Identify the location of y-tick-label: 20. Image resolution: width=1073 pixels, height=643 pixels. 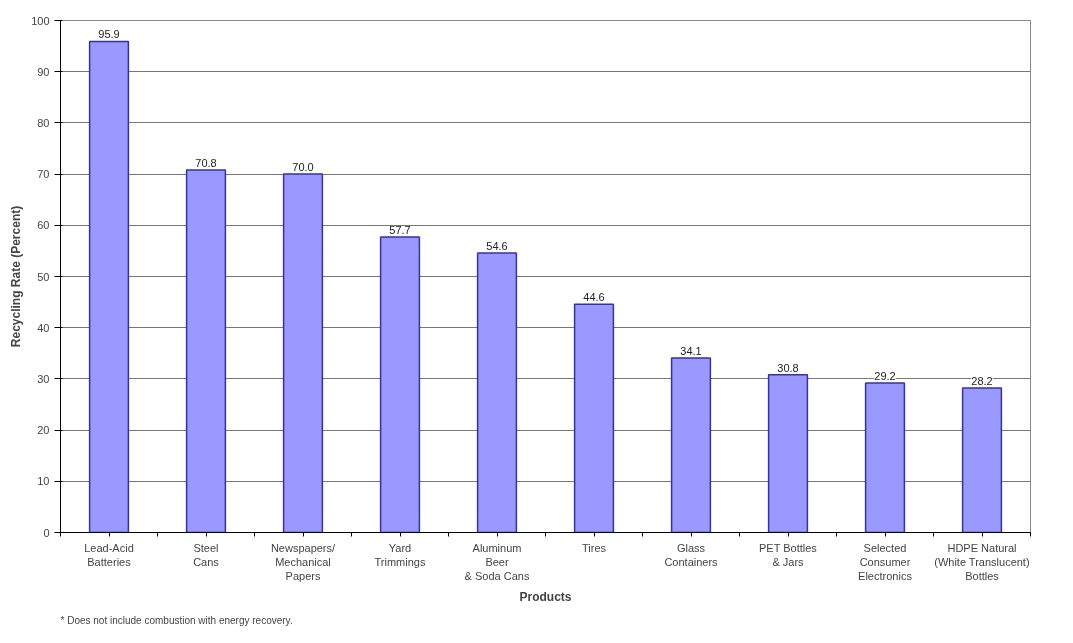
(43, 430).